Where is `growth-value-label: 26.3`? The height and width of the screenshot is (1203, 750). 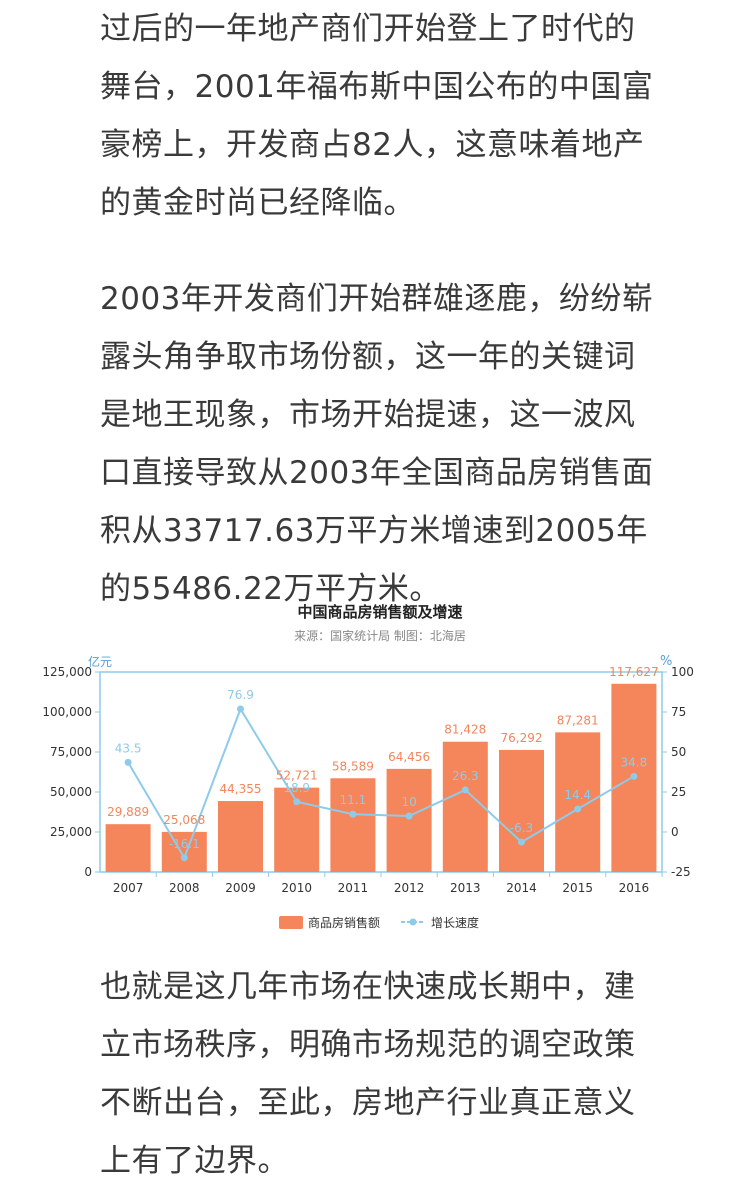 growth-value-label: 26.3 is located at coordinates (465, 776).